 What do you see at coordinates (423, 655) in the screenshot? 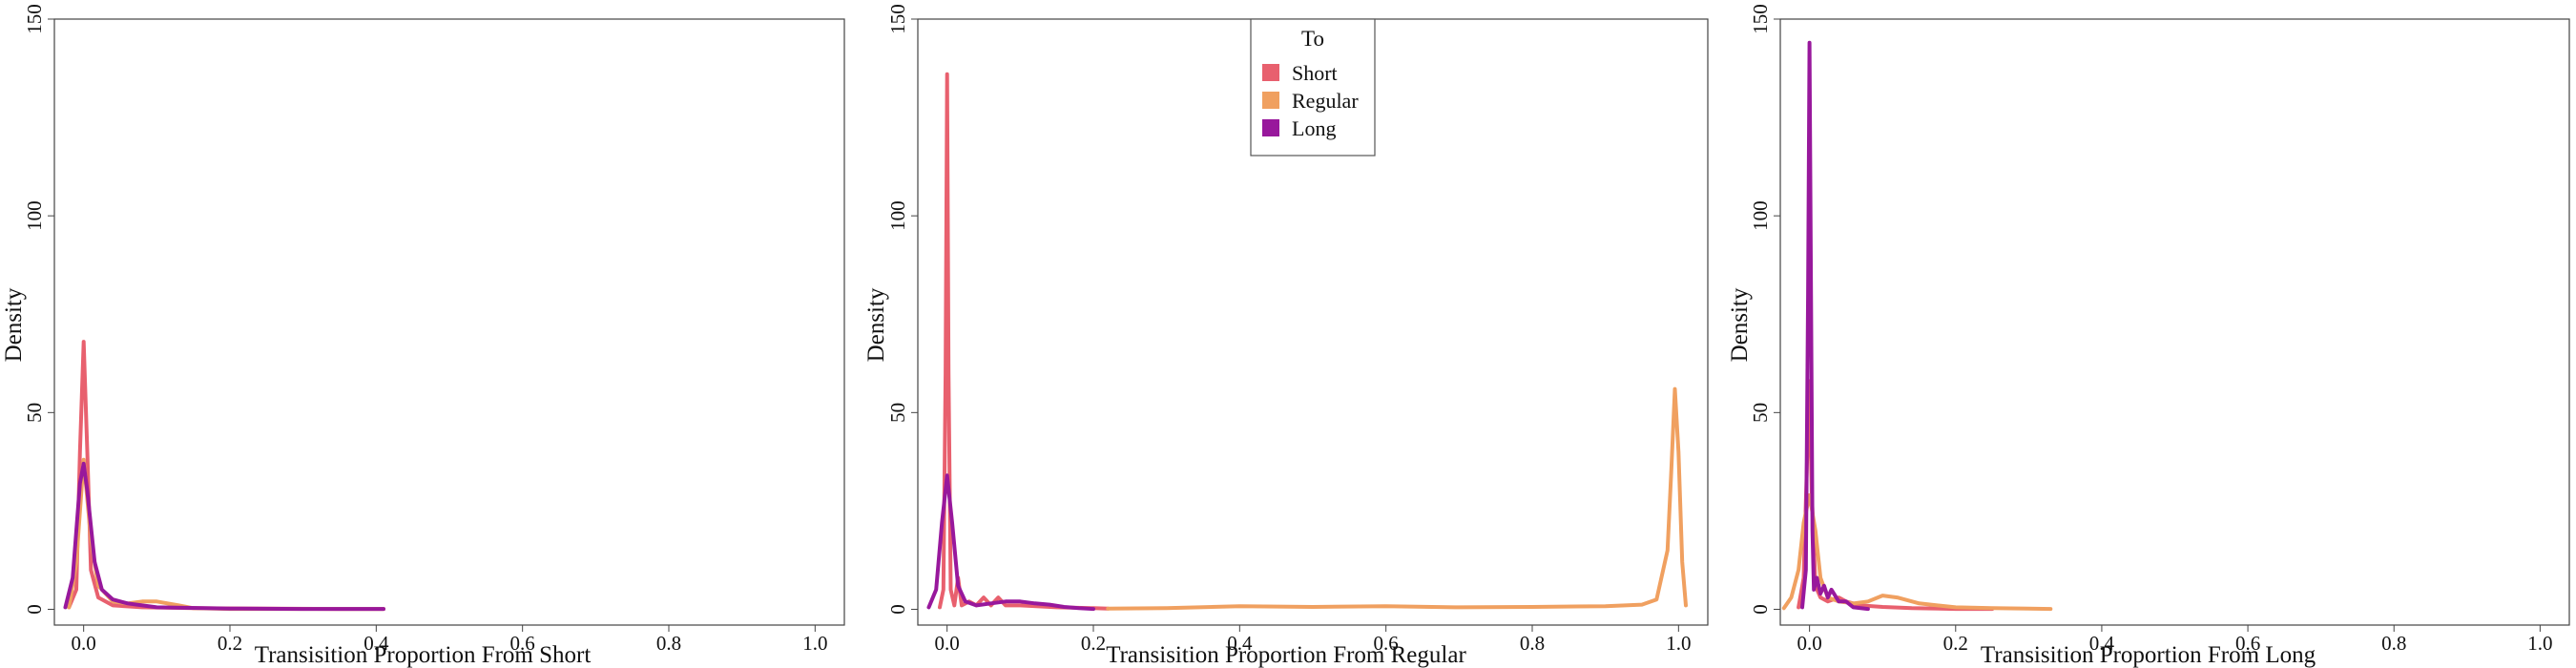
I see `x-axis-title: Transisition Proportion From Short` at bounding box center [423, 655].